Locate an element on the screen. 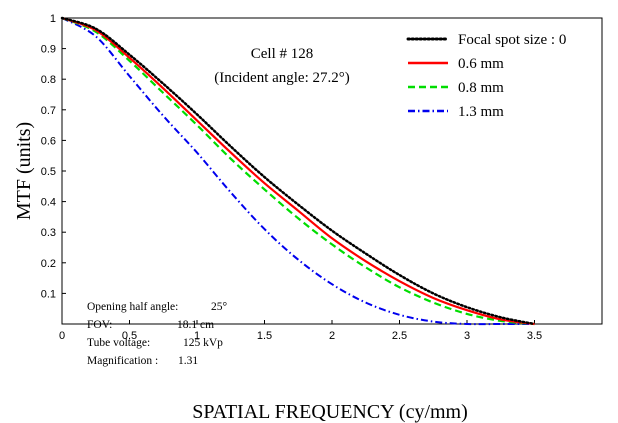  x-tick-label: 2.5 is located at coordinates (399, 336).